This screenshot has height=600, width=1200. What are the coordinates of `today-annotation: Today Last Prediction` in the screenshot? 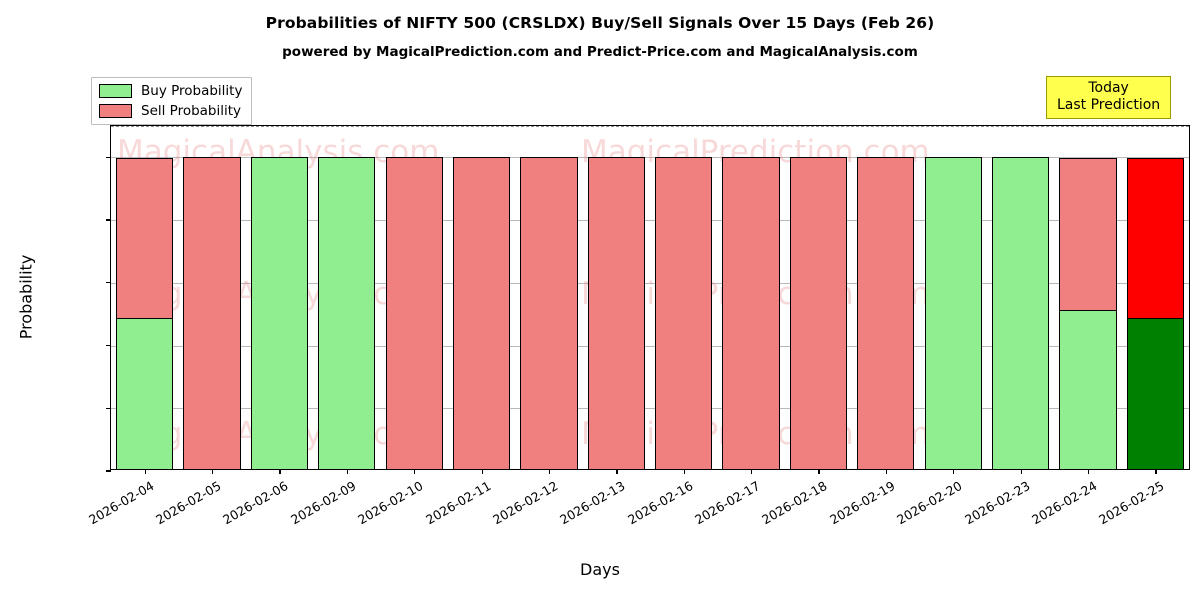 It's located at (1109, 97).